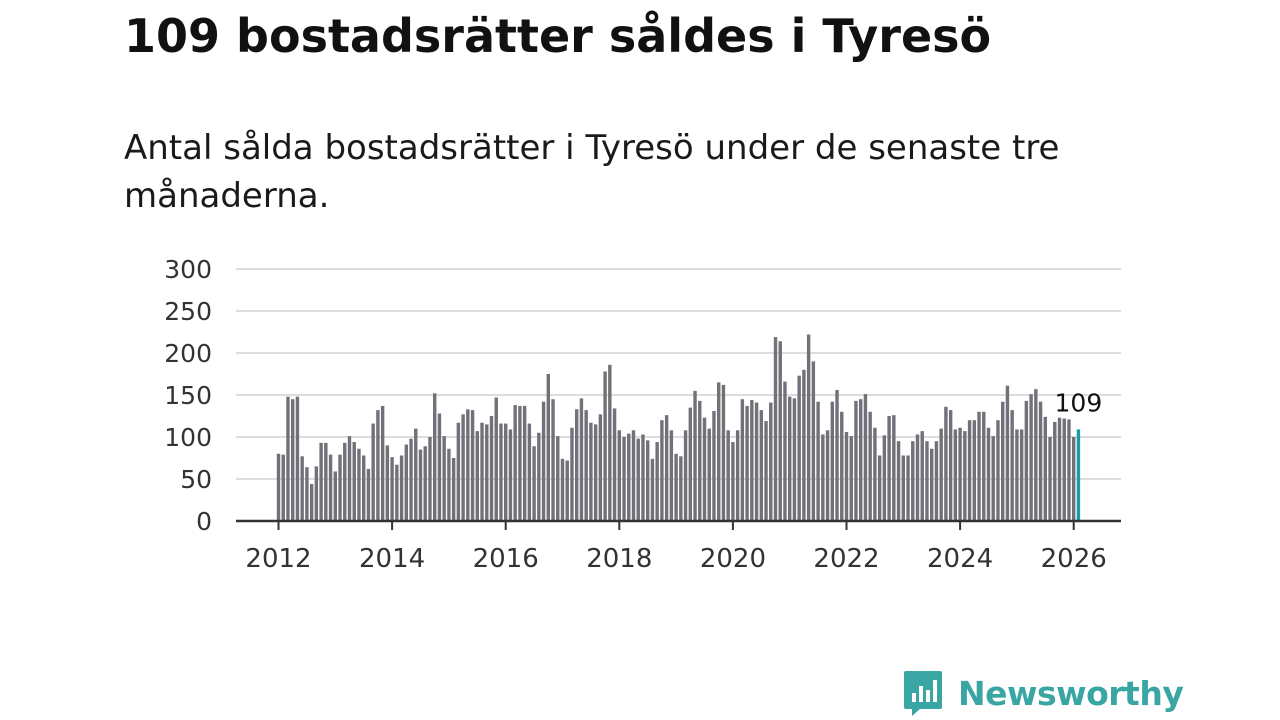 This screenshot has width=1280, height=720. Describe the element at coordinates (1043, 693) in the screenshot. I see `newsworthy-logo: Newsworthy` at that location.